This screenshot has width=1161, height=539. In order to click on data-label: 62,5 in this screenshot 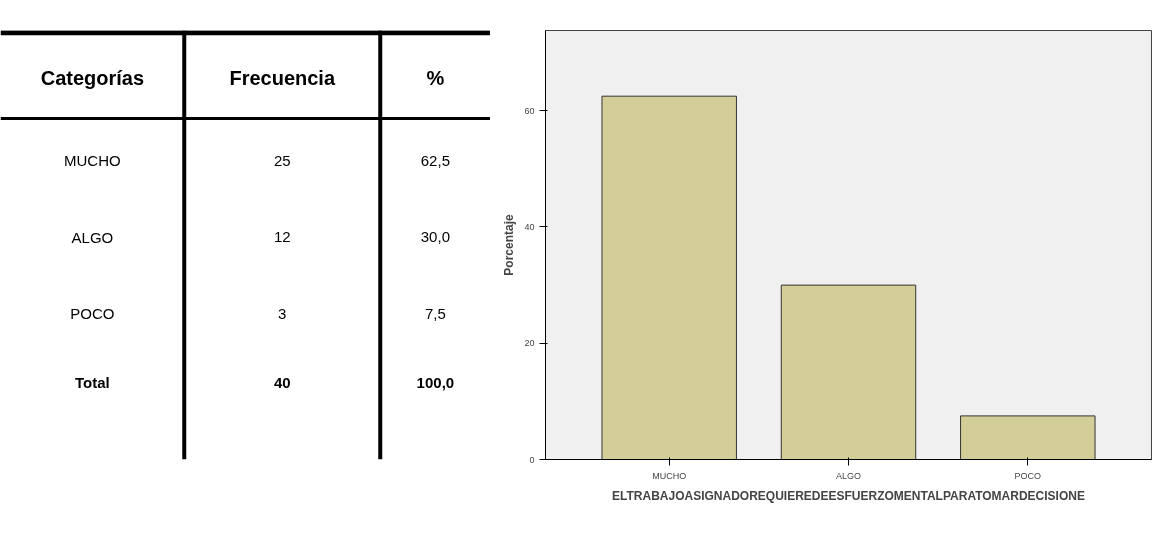, I will do `click(435, 160)`.